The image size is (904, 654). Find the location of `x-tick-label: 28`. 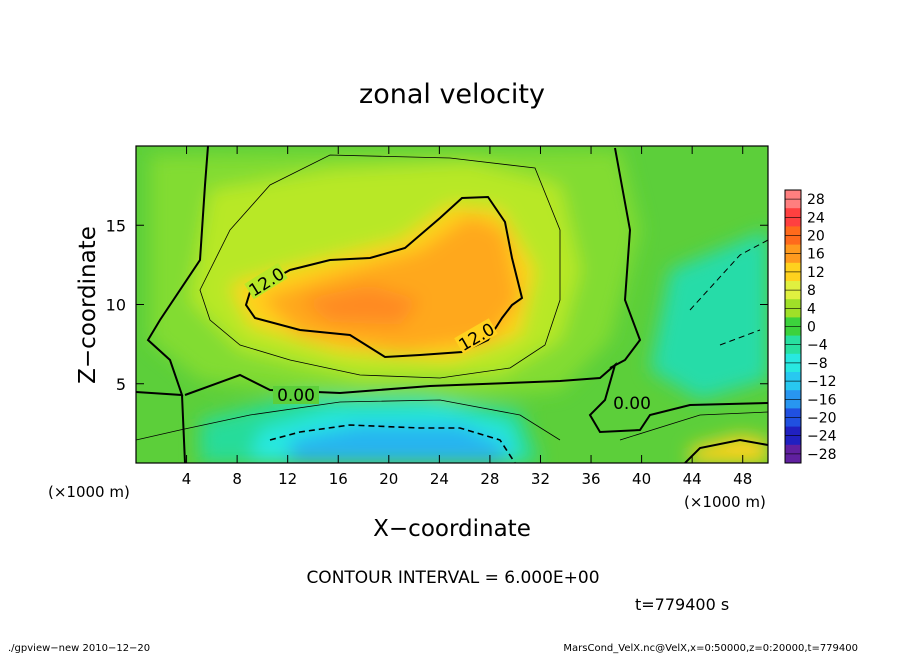

x-tick-label: 28 is located at coordinates (489, 479).